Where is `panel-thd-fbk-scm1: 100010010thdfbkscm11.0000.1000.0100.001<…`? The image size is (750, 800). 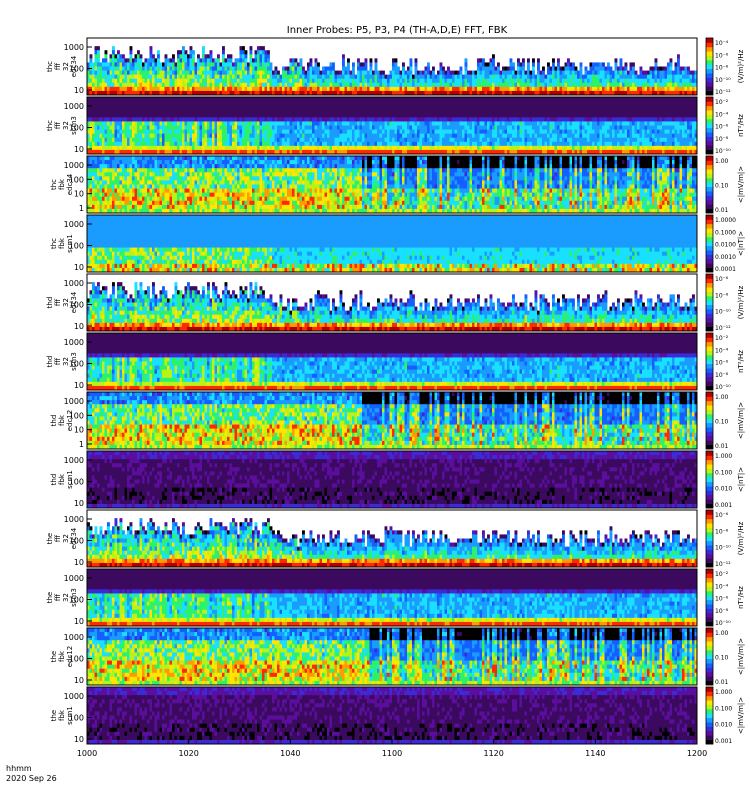 panel-thd-fbk-scm1: 100010010thdfbkscm11.0000.1000.0100.001<… is located at coordinates (397, 480).